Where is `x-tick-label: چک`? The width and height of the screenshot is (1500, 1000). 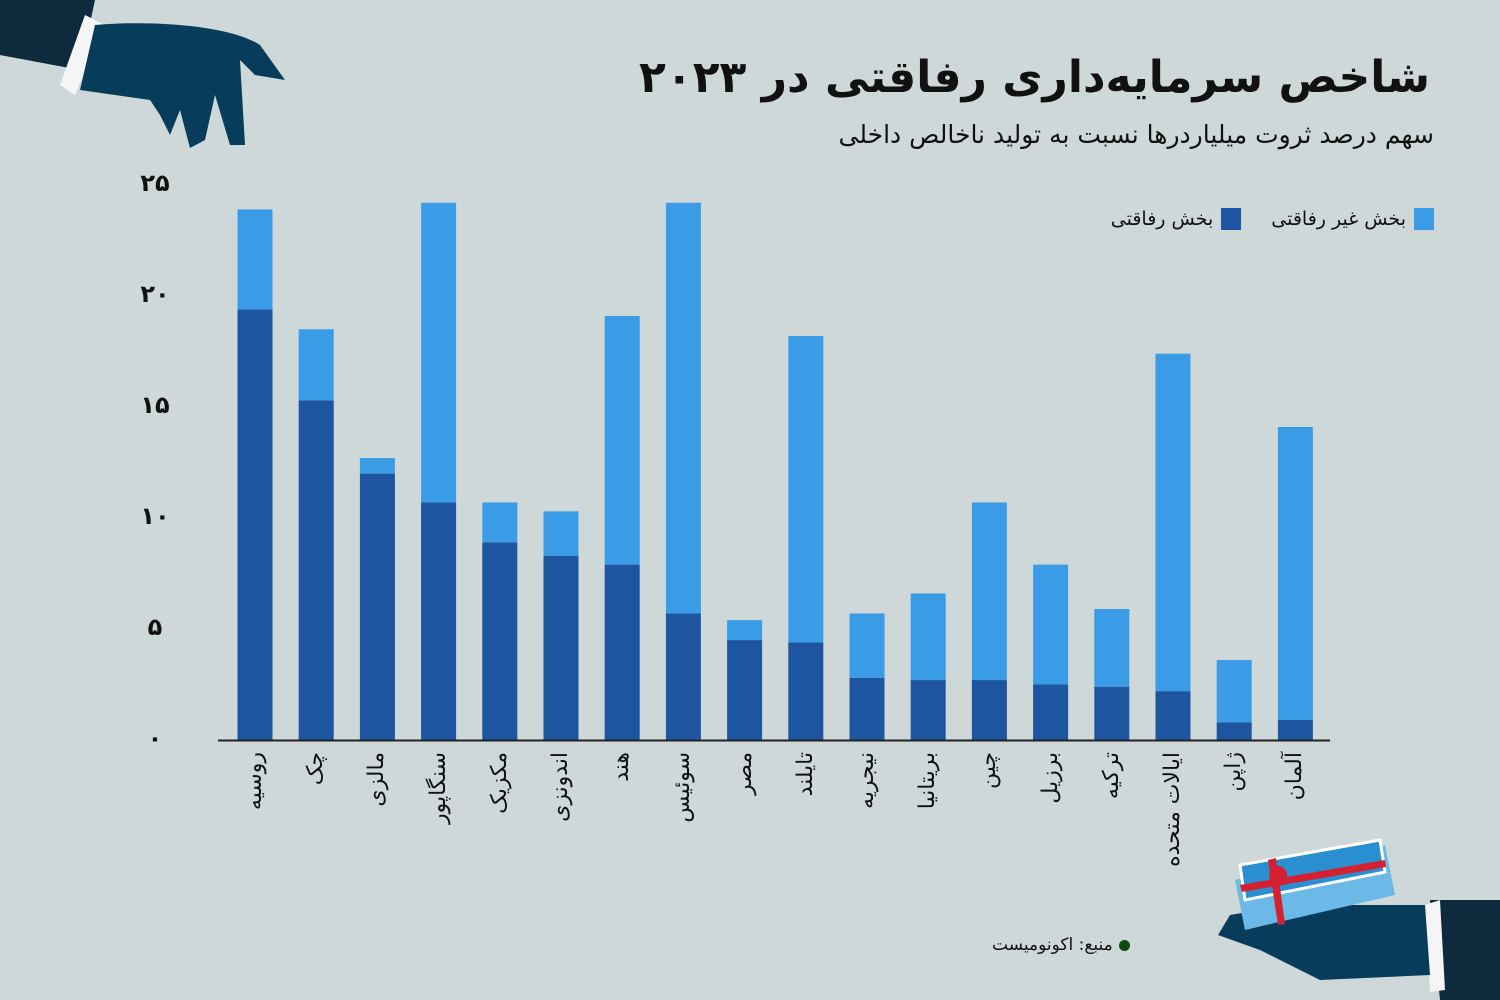 x-tick-label: چک is located at coordinates (316, 769).